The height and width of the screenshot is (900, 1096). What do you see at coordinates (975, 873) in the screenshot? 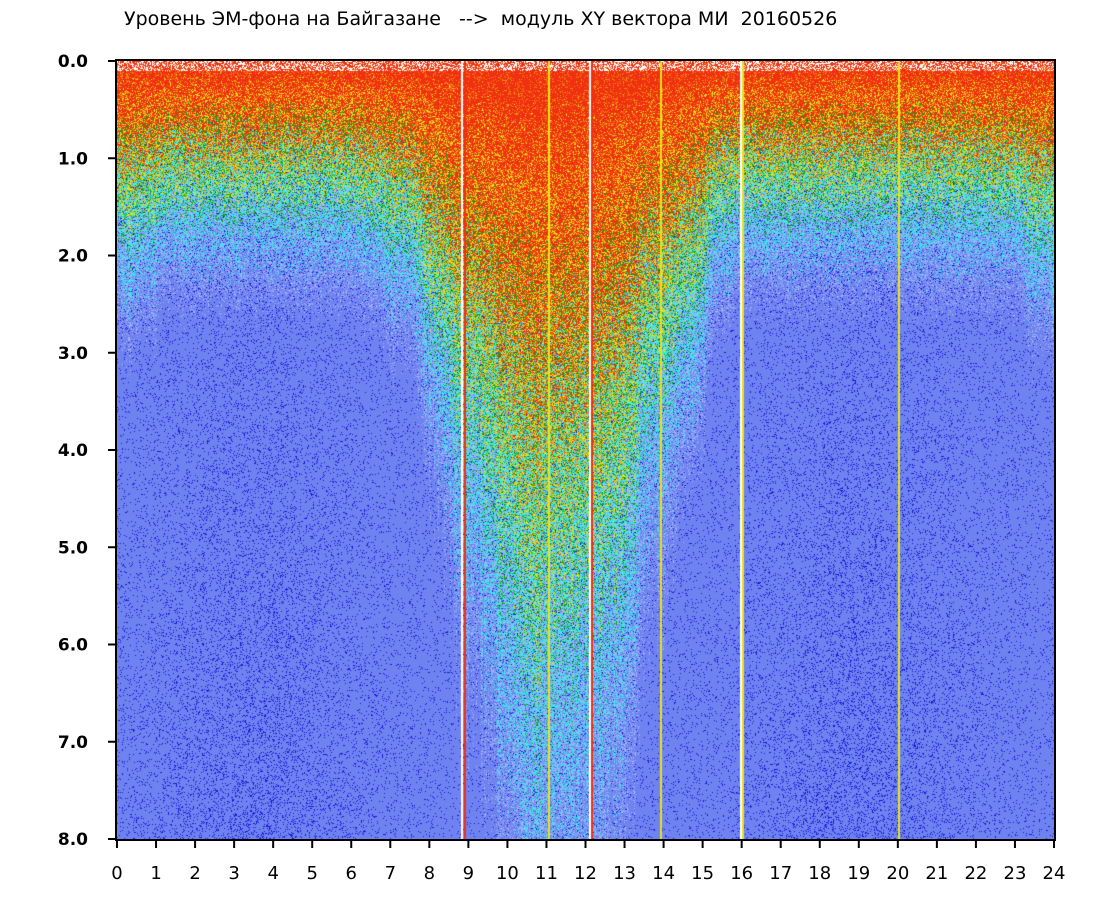
I see `x-tick-label: 22` at bounding box center [975, 873].